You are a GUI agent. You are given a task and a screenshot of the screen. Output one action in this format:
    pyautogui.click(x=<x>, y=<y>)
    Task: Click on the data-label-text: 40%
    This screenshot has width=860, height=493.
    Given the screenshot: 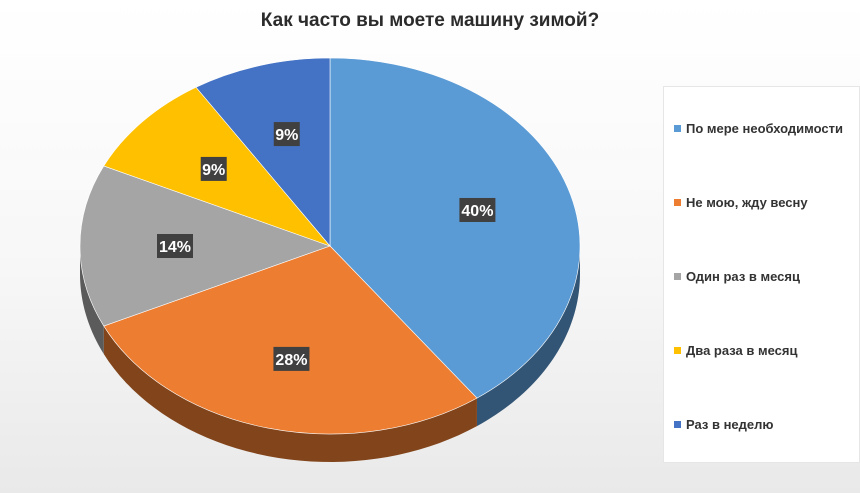 What is the action you would take?
    pyautogui.click(x=477, y=211)
    